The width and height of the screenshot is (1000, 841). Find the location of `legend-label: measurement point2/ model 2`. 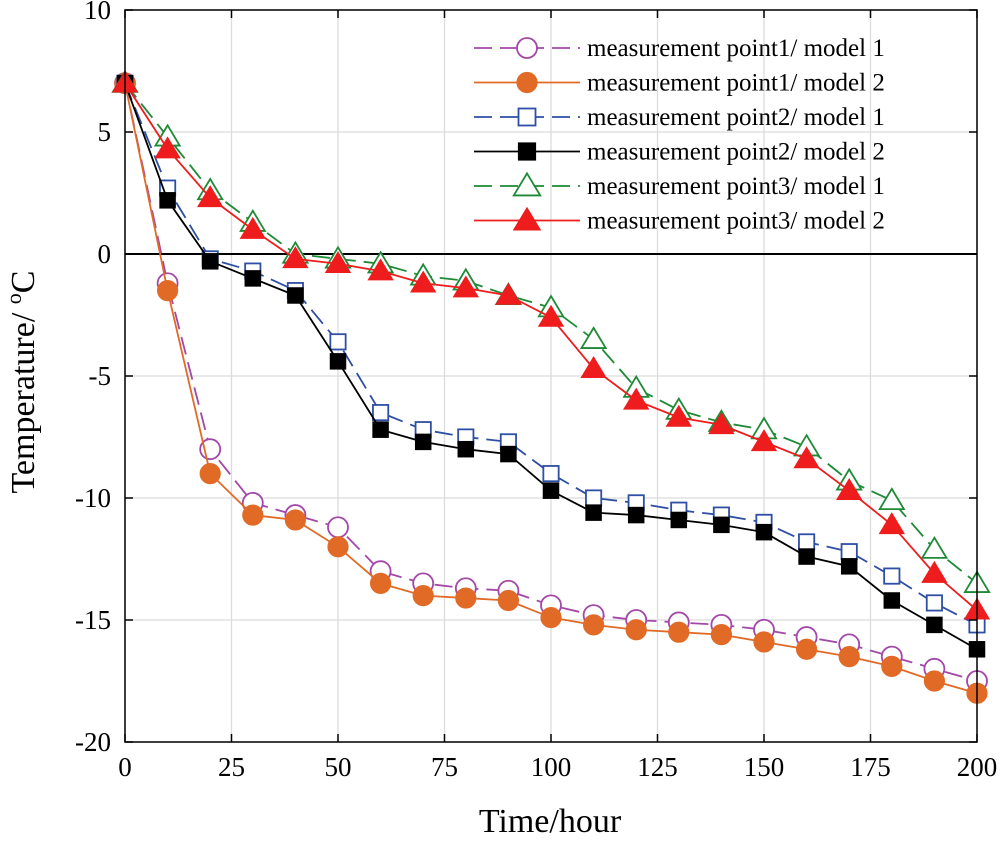

legend-label: measurement point2/ model 2 is located at coordinates (736, 152).